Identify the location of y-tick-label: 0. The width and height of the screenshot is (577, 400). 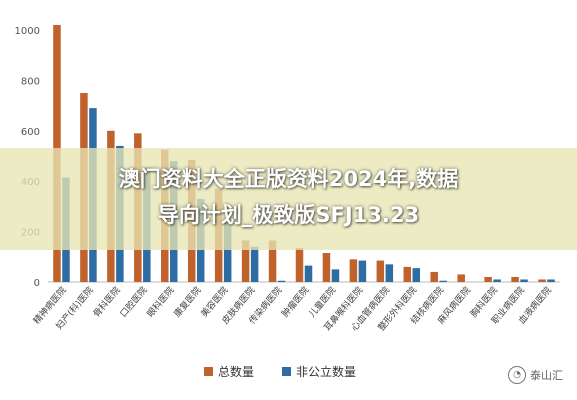
(37, 283).